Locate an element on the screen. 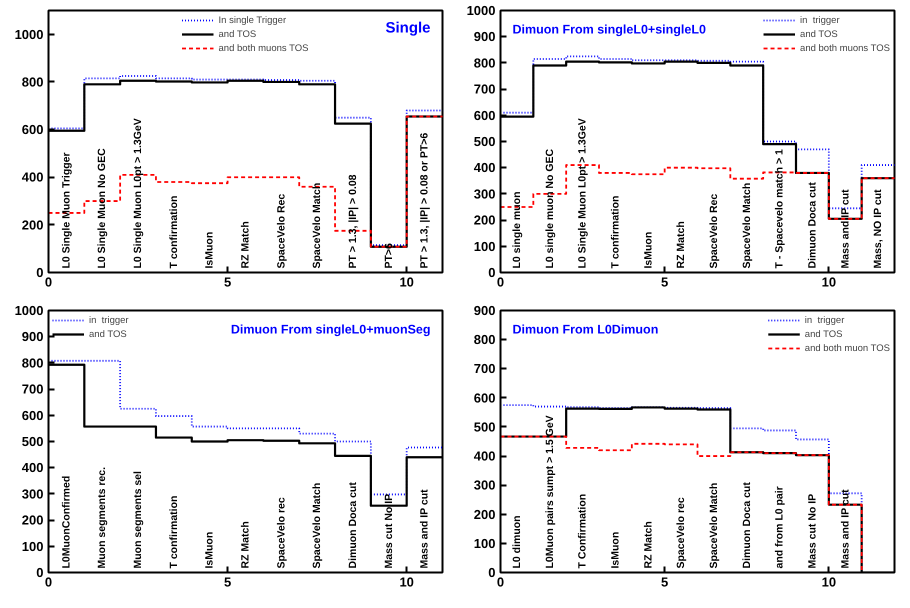  annotation: L0 dimuon is located at coordinates (516, 541).